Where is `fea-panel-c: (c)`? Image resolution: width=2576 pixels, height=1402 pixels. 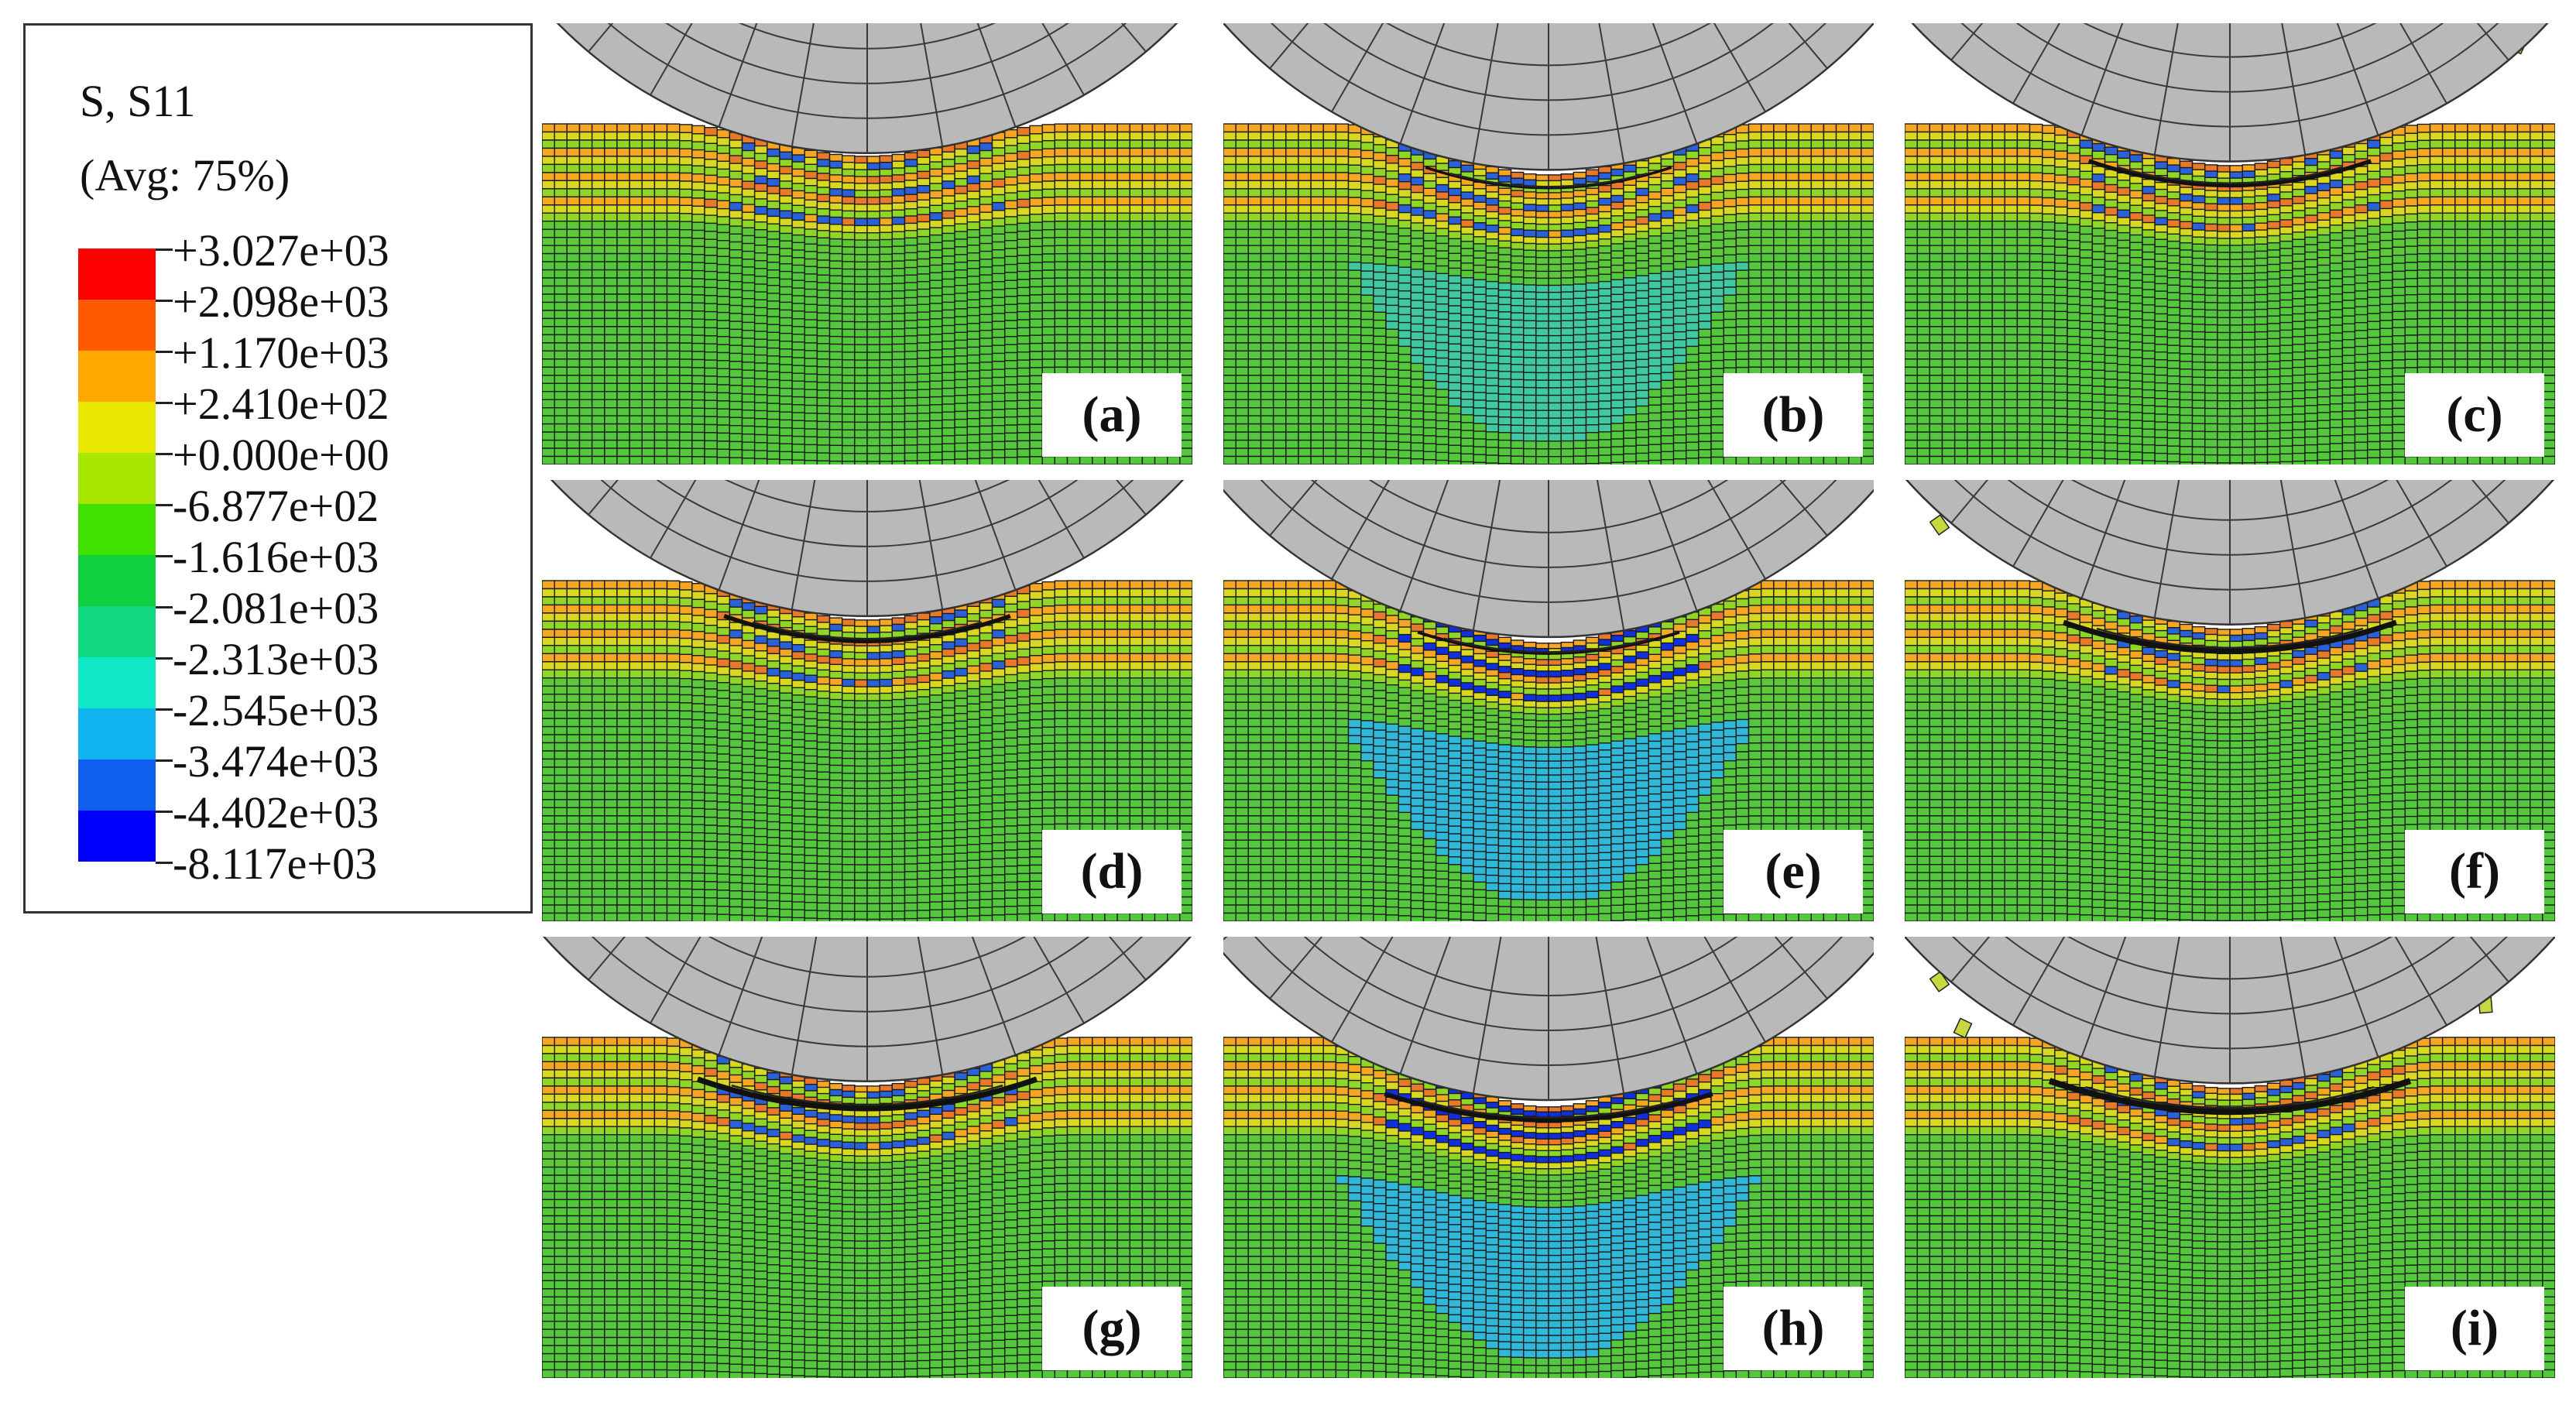 fea-panel-c: (c) is located at coordinates (2230, 243).